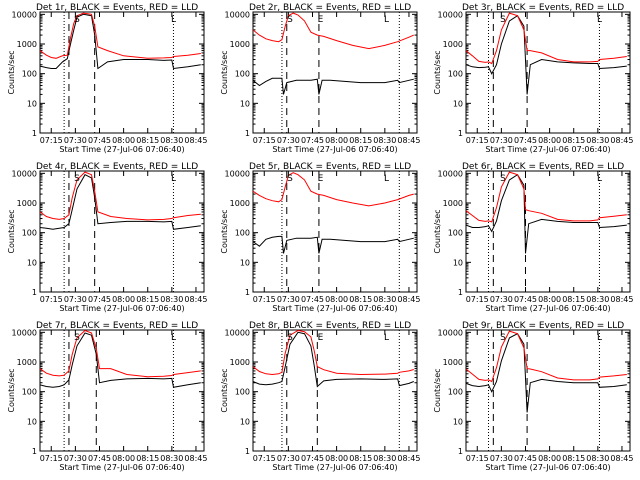 Image resolution: width=640 pixels, height=480 pixels. Describe the element at coordinates (321, 338) in the screenshot. I see `flag-E: E` at that location.